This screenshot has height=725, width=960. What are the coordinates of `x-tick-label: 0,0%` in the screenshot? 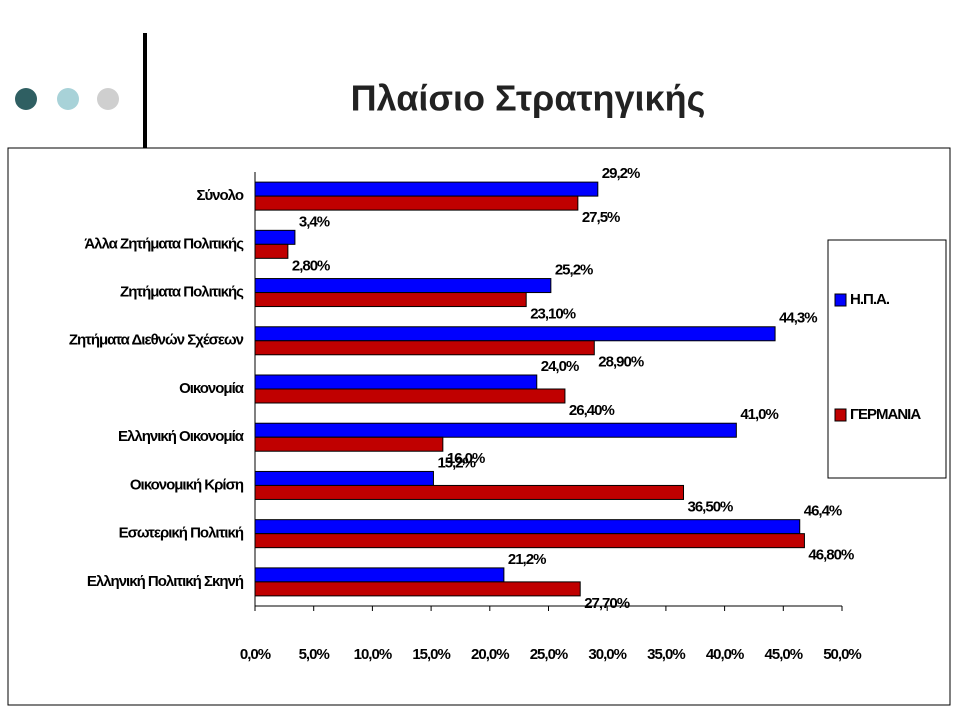 It's located at (255, 654).